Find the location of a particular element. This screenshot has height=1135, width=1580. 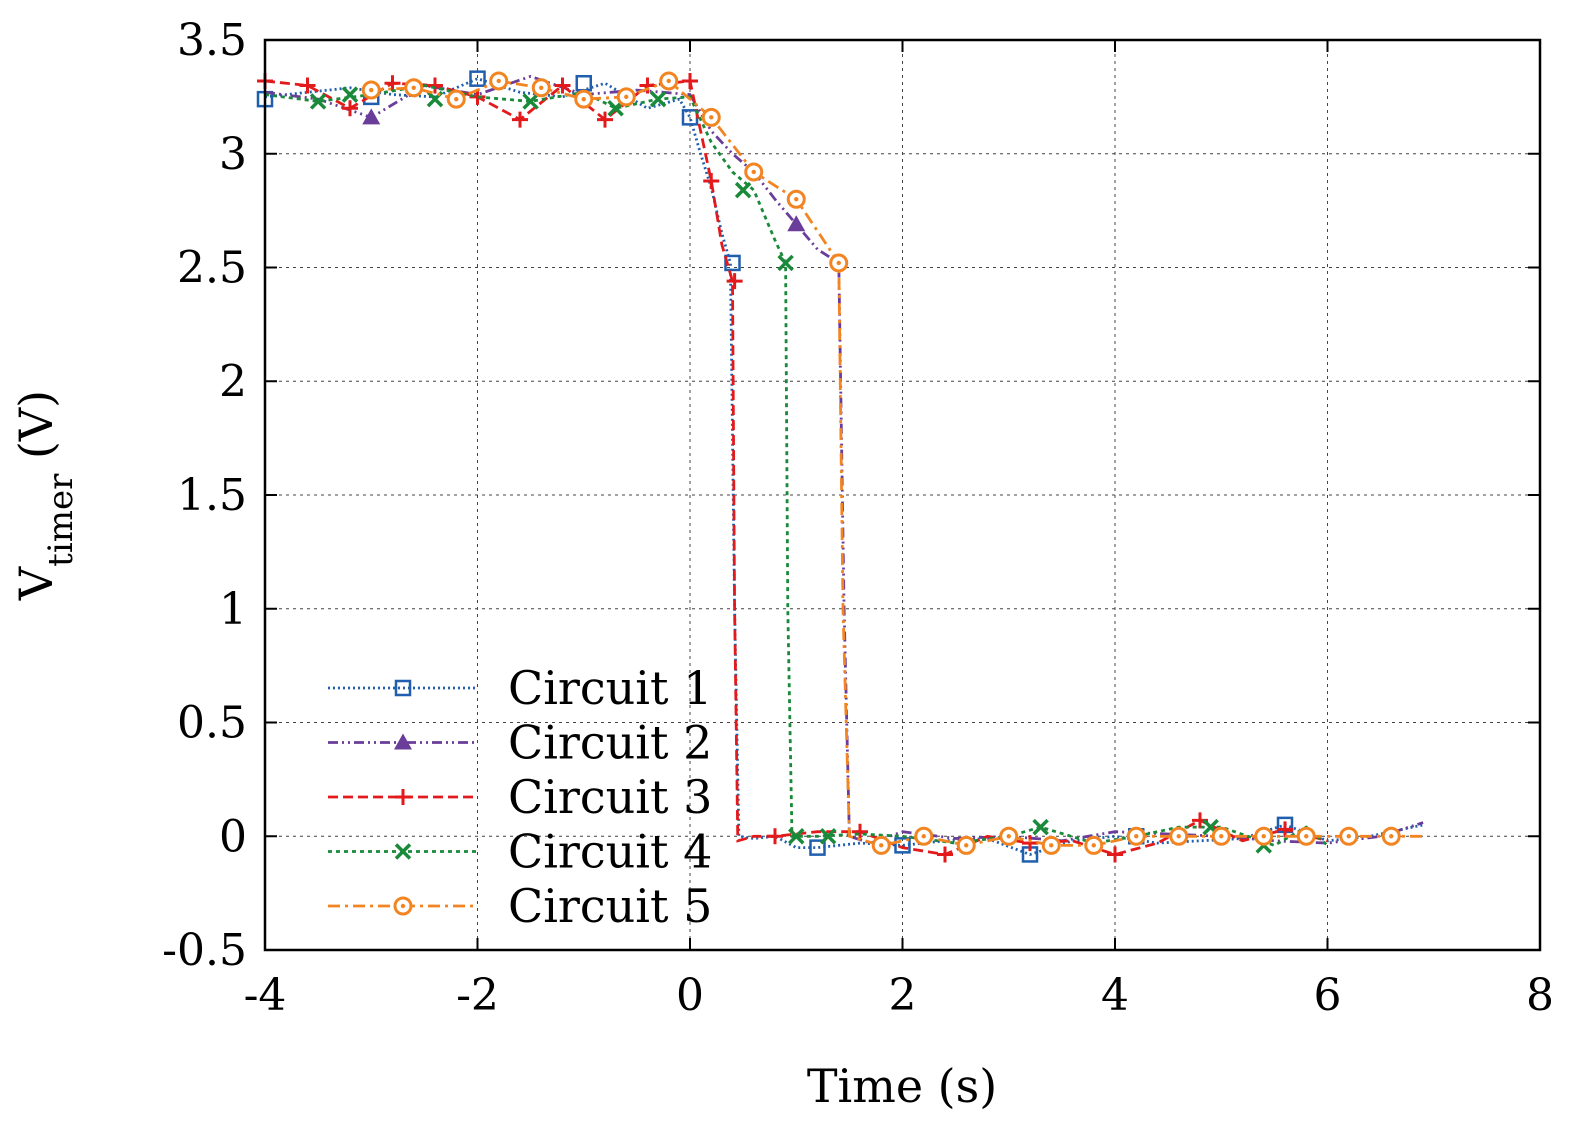

legend-label: Circuit 5 is located at coordinates (610, 906).